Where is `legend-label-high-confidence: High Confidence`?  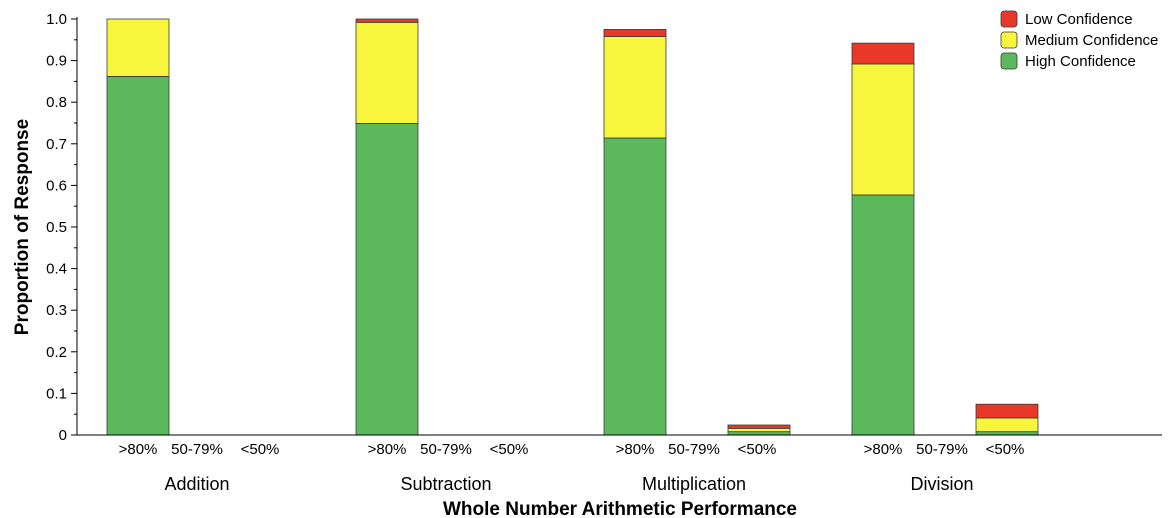 legend-label-high-confidence: High Confidence is located at coordinates (1080, 61).